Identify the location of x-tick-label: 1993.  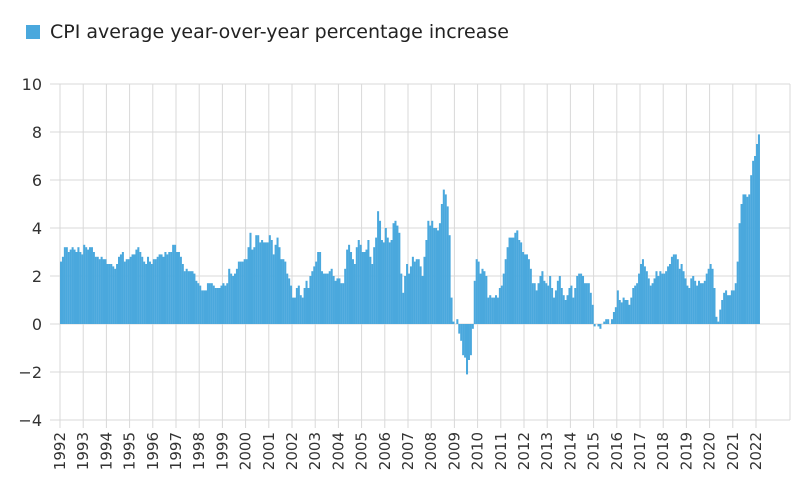
(83, 451).